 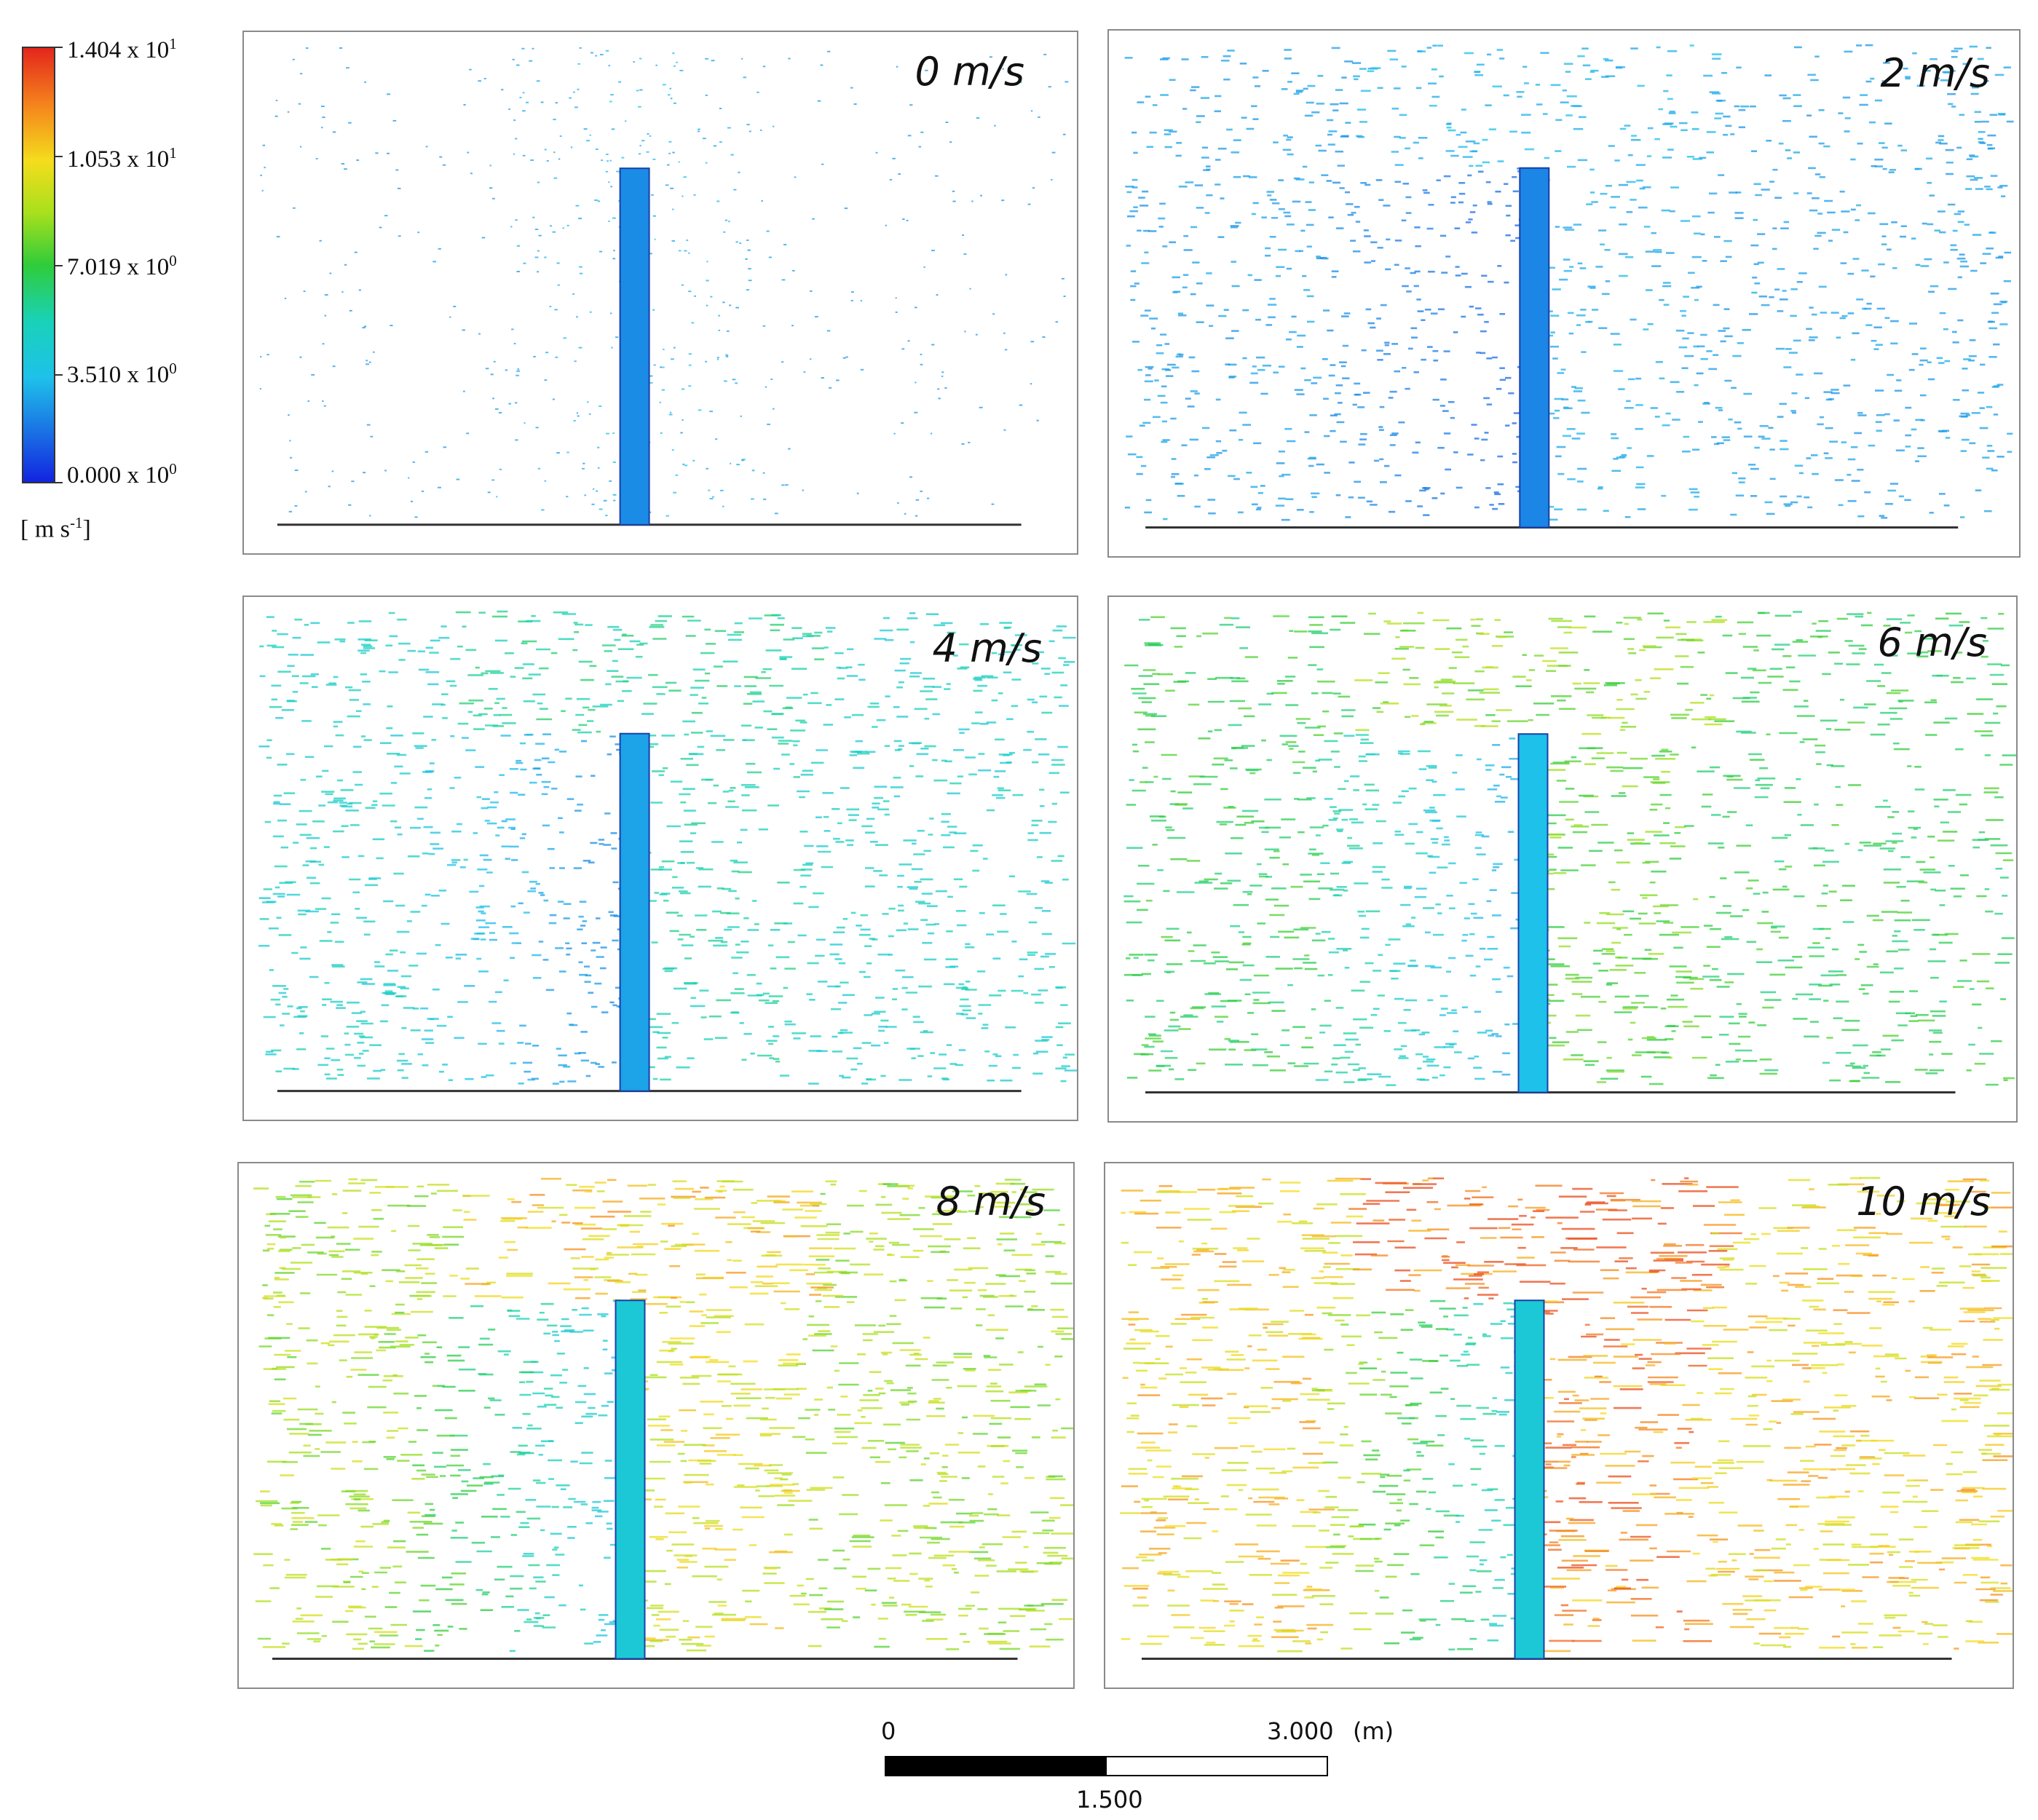 I want to click on legend-unit: [ m s-1], so click(x=55, y=528).